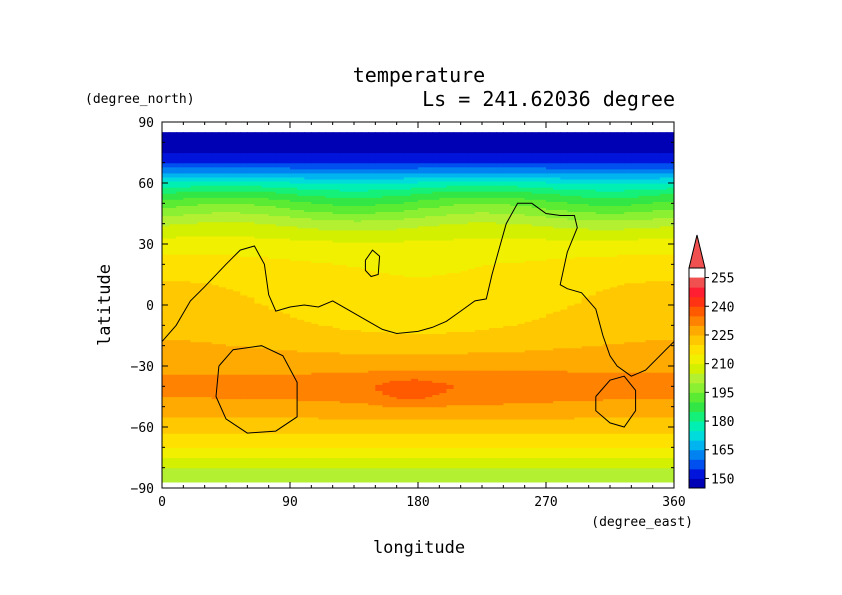 Image resolution: width=842 pixels, height=595 pixels. Describe the element at coordinates (140, 99) in the screenshot. I see `y-units-label: (degree_north)` at that location.